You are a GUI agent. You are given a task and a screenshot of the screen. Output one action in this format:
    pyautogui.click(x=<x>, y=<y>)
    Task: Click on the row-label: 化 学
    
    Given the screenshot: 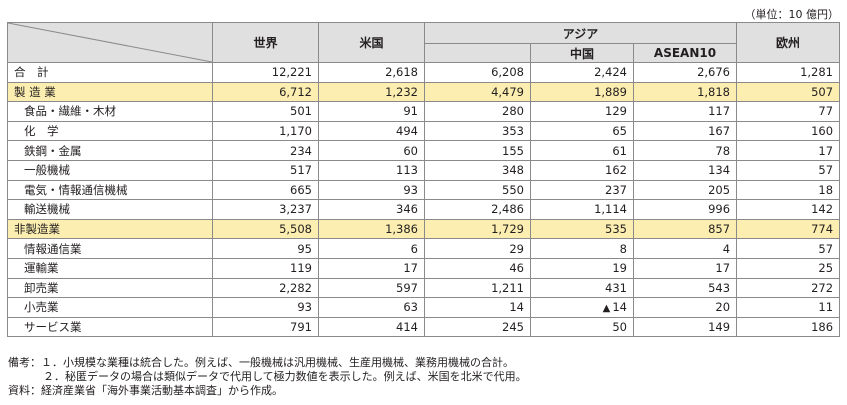 What is the action you would take?
    pyautogui.click(x=110, y=131)
    